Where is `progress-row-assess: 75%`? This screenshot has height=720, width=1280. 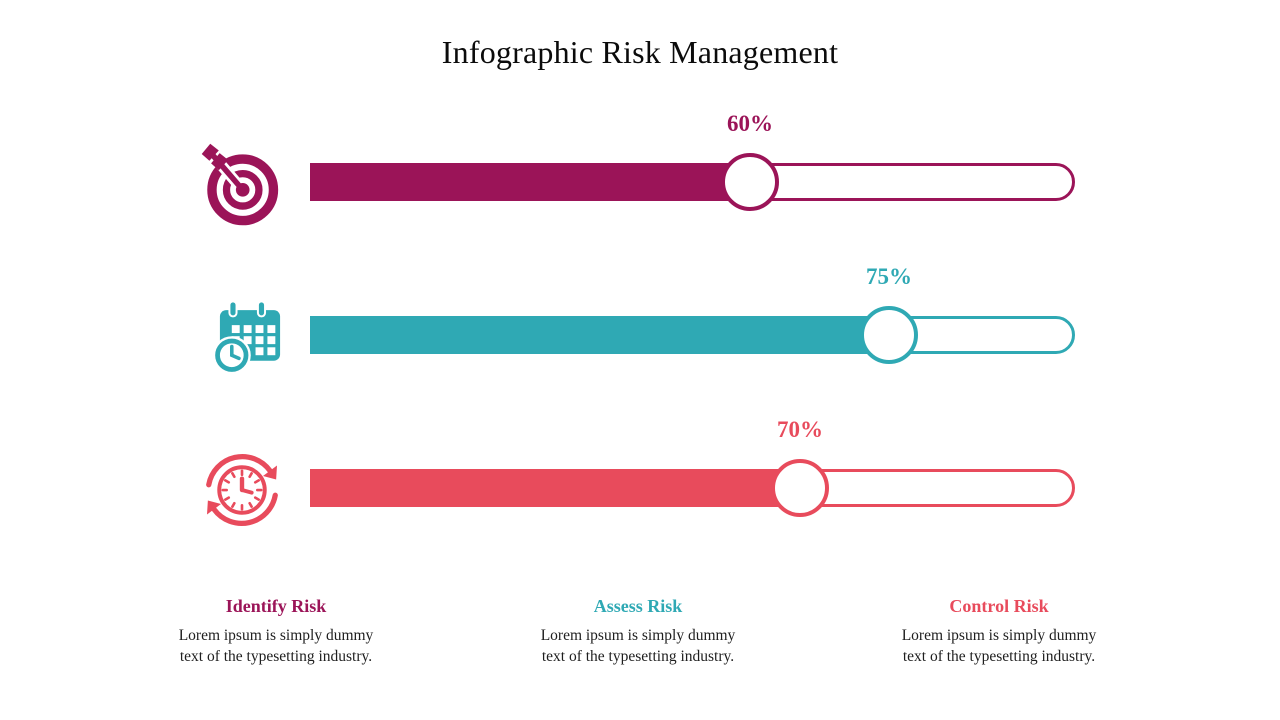 progress-row-assess: 75% is located at coordinates (692, 314).